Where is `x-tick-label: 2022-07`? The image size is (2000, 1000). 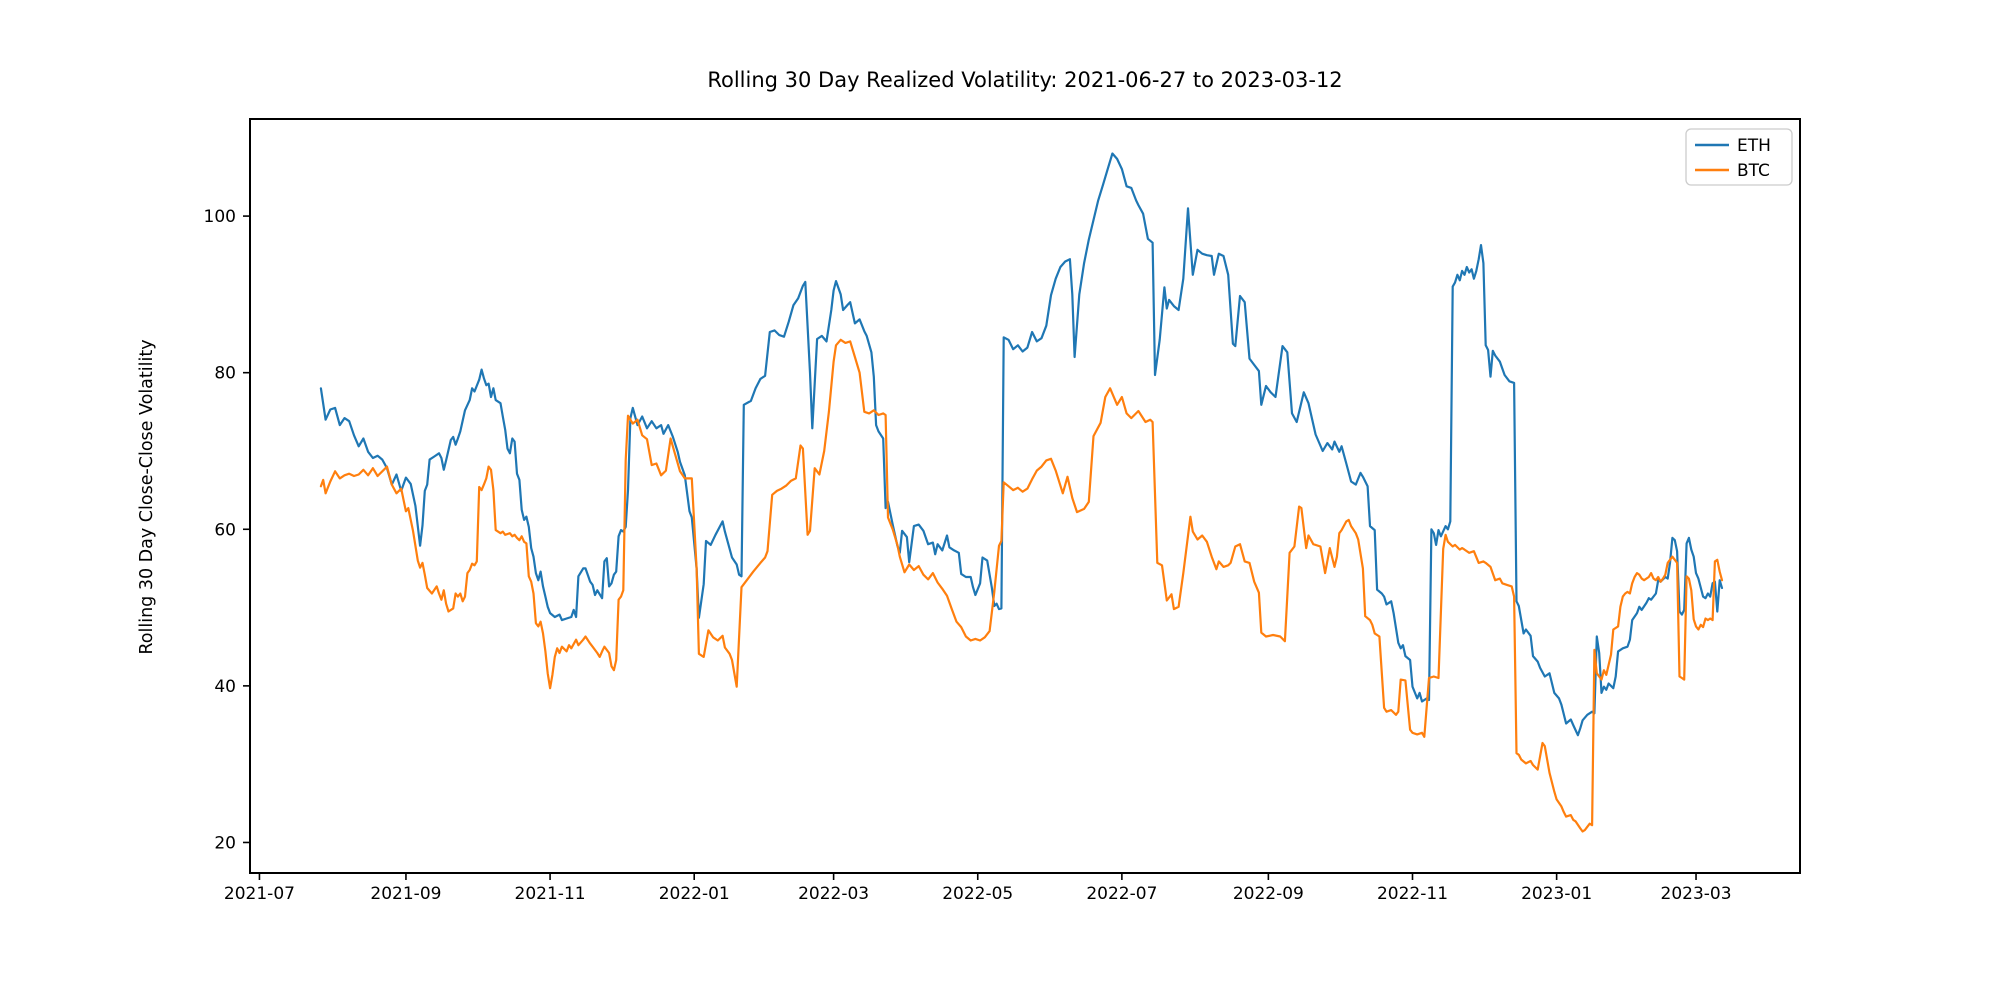
x-tick-label: 2022-07 is located at coordinates (1121, 894).